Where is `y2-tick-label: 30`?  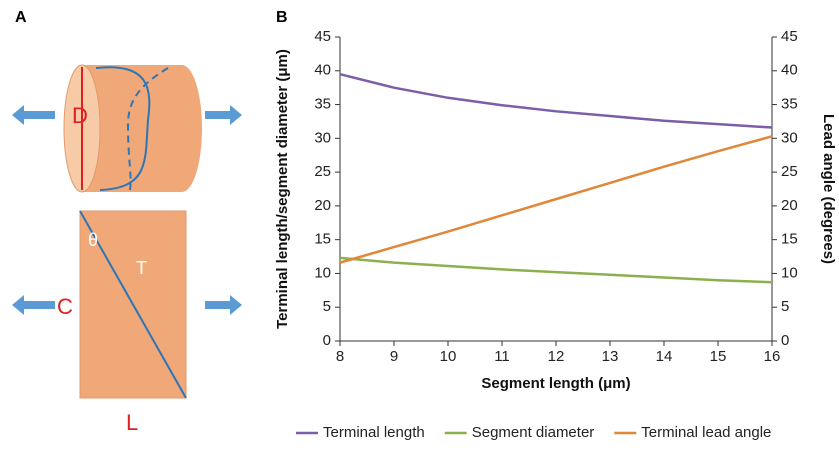 y2-tick-label: 30 is located at coordinates (789, 137).